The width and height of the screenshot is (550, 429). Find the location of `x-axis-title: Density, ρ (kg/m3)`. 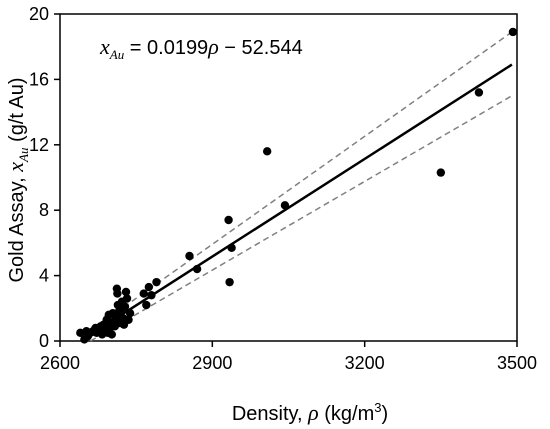

x-axis-title: Density, ρ (kg/m3) is located at coordinates (310, 412).